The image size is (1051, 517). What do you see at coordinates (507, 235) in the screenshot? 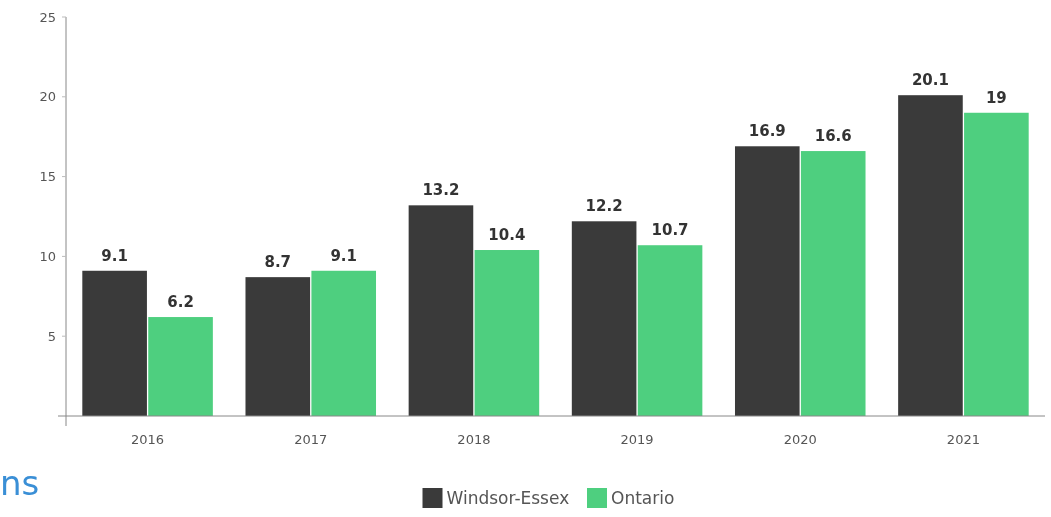
I see `data-label: 10.4` at bounding box center [507, 235].